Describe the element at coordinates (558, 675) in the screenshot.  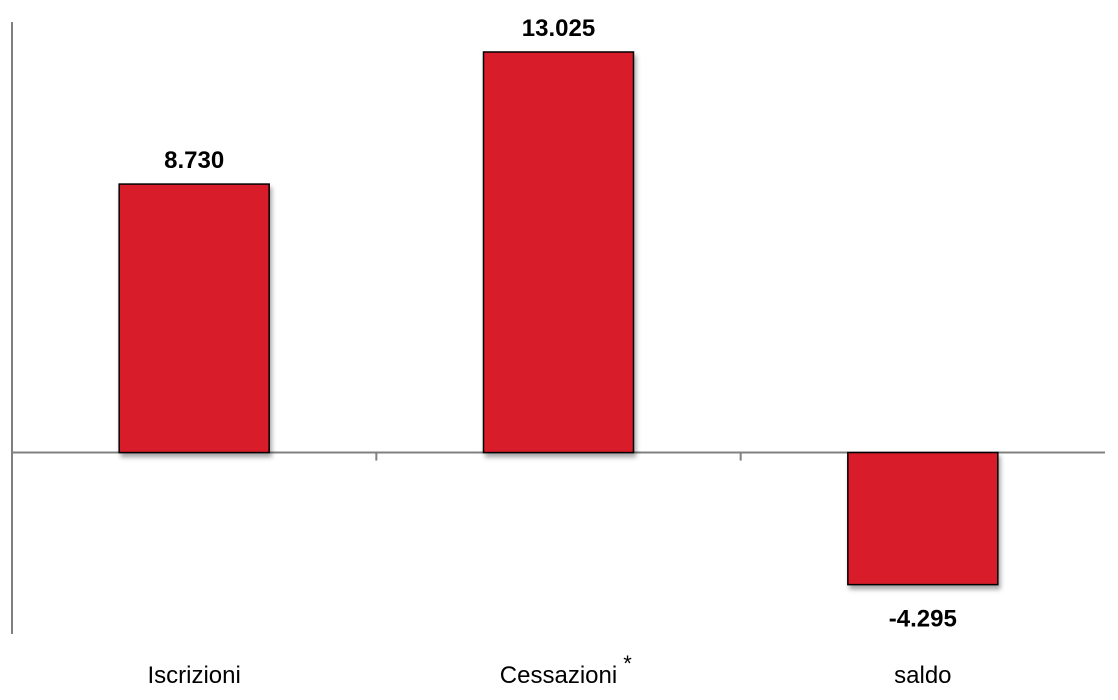
I see `category-label: Cessazioni` at that location.